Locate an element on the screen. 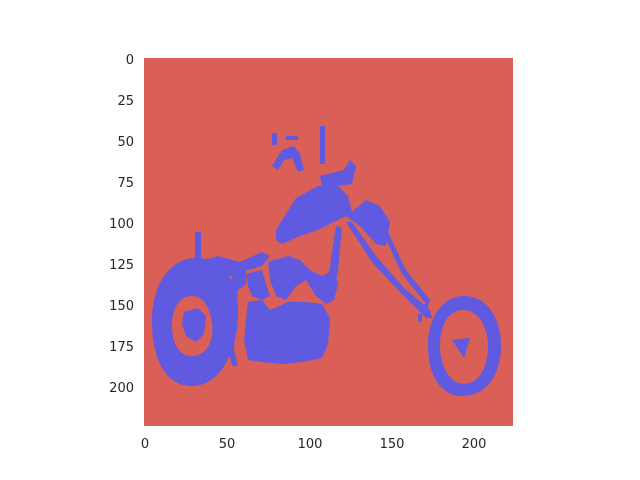 The image size is (640, 480). downtube is located at coordinates (334, 263).